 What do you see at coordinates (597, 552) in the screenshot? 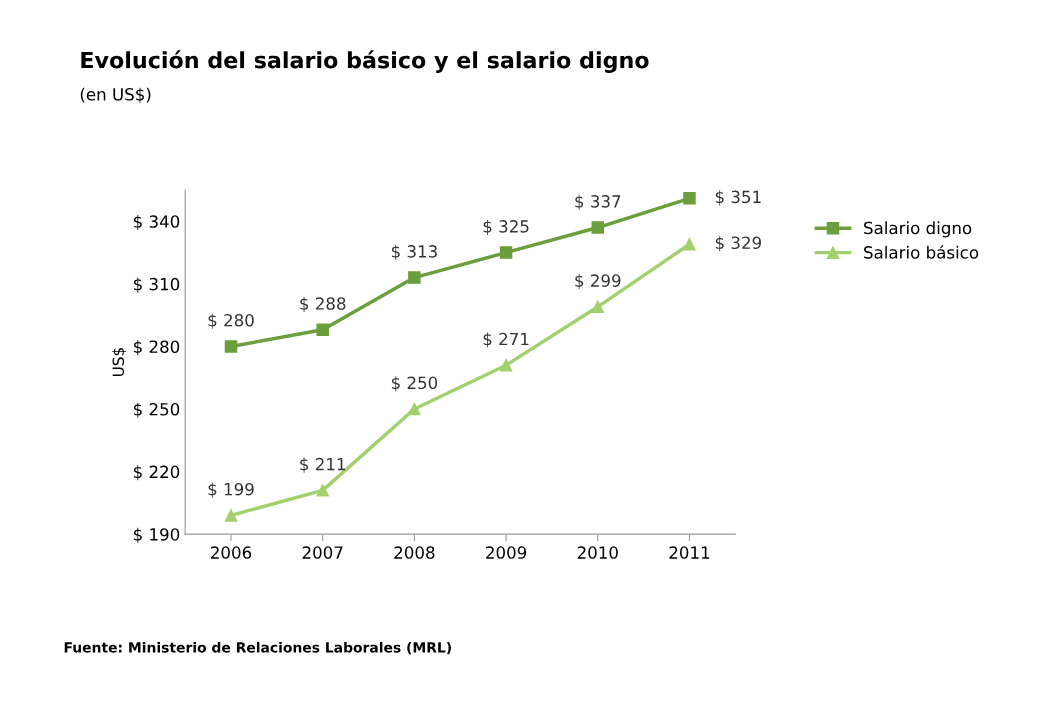
I see `x-tick-label: 2010` at bounding box center [597, 552].